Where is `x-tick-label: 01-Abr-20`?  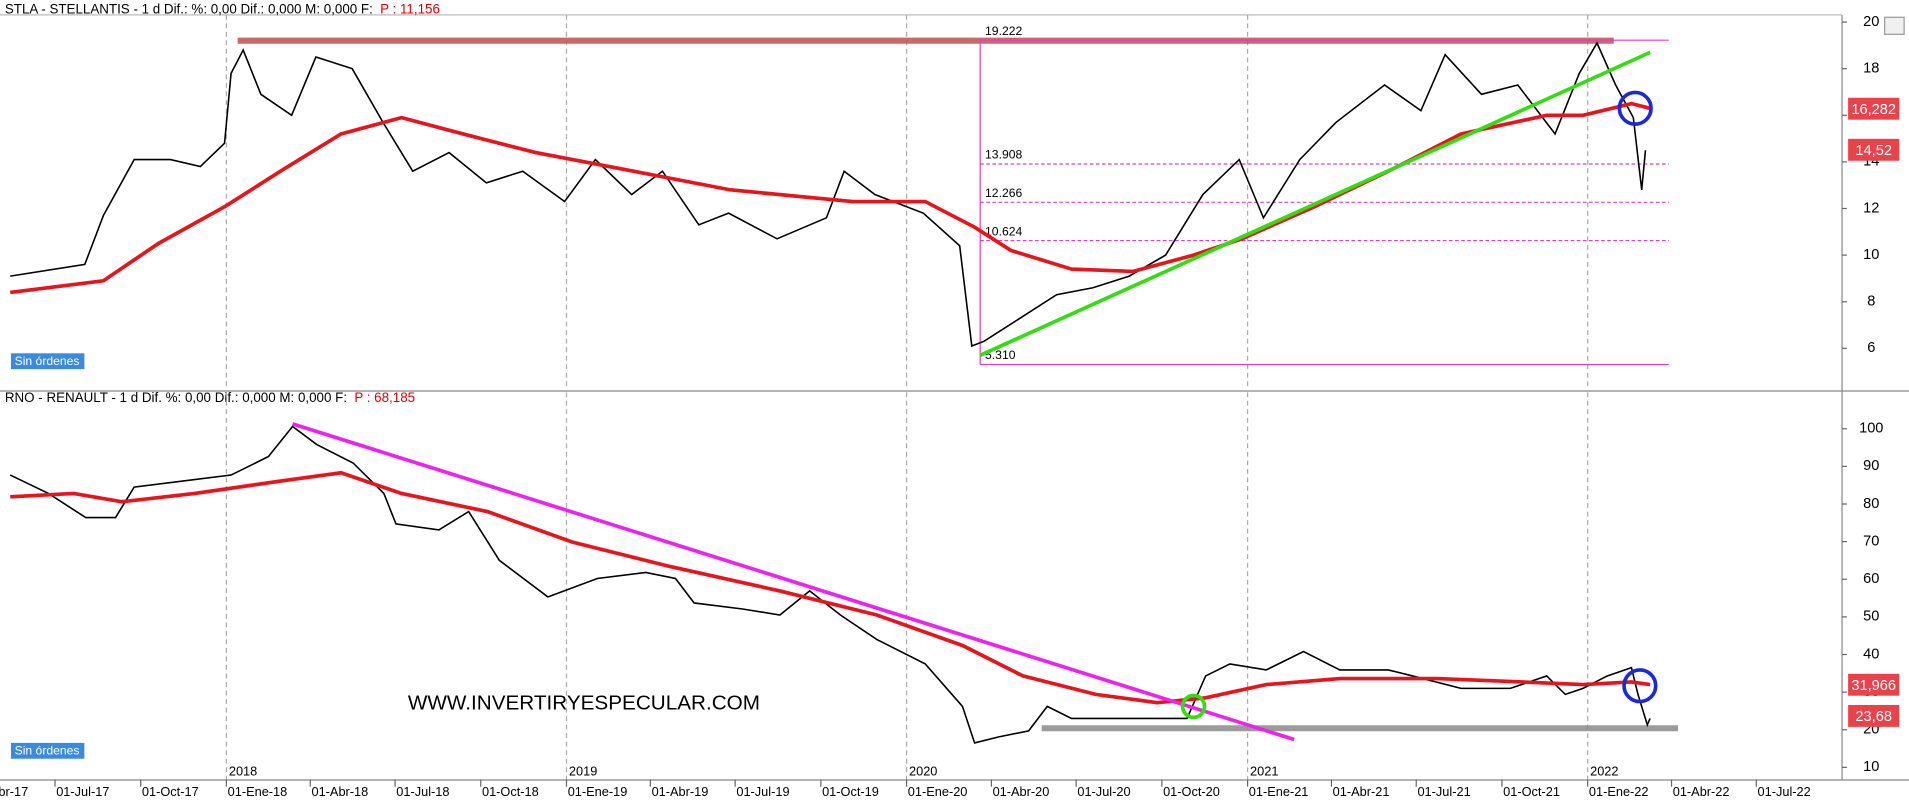
x-tick-label: 01-Abr-20 is located at coordinates (1021, 791).